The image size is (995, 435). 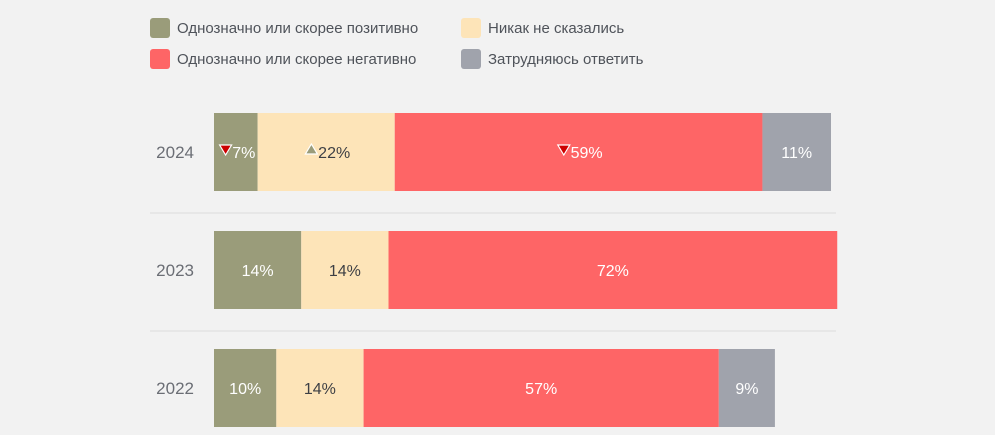 I want to click on legend-label-positive: Однозначно или скорее позитивно, so click(x=298, y=28).